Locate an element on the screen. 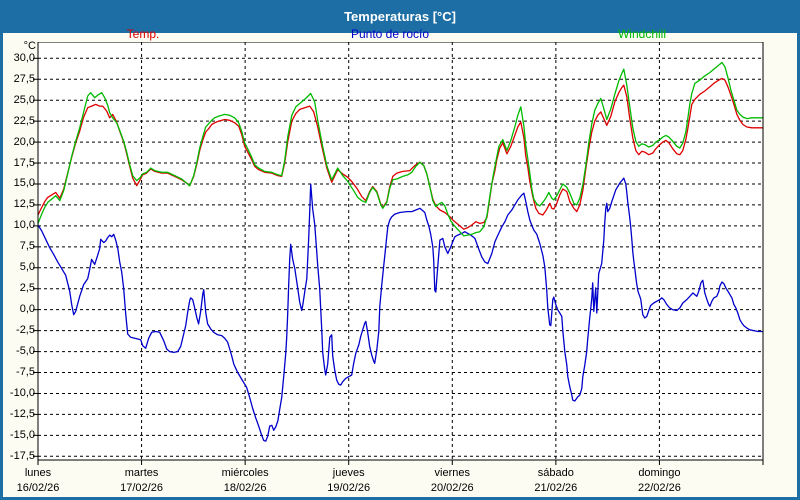 This screenshot has width=800, height=500. y-tick-label: 7,5 is located at coordinates (27, 246).